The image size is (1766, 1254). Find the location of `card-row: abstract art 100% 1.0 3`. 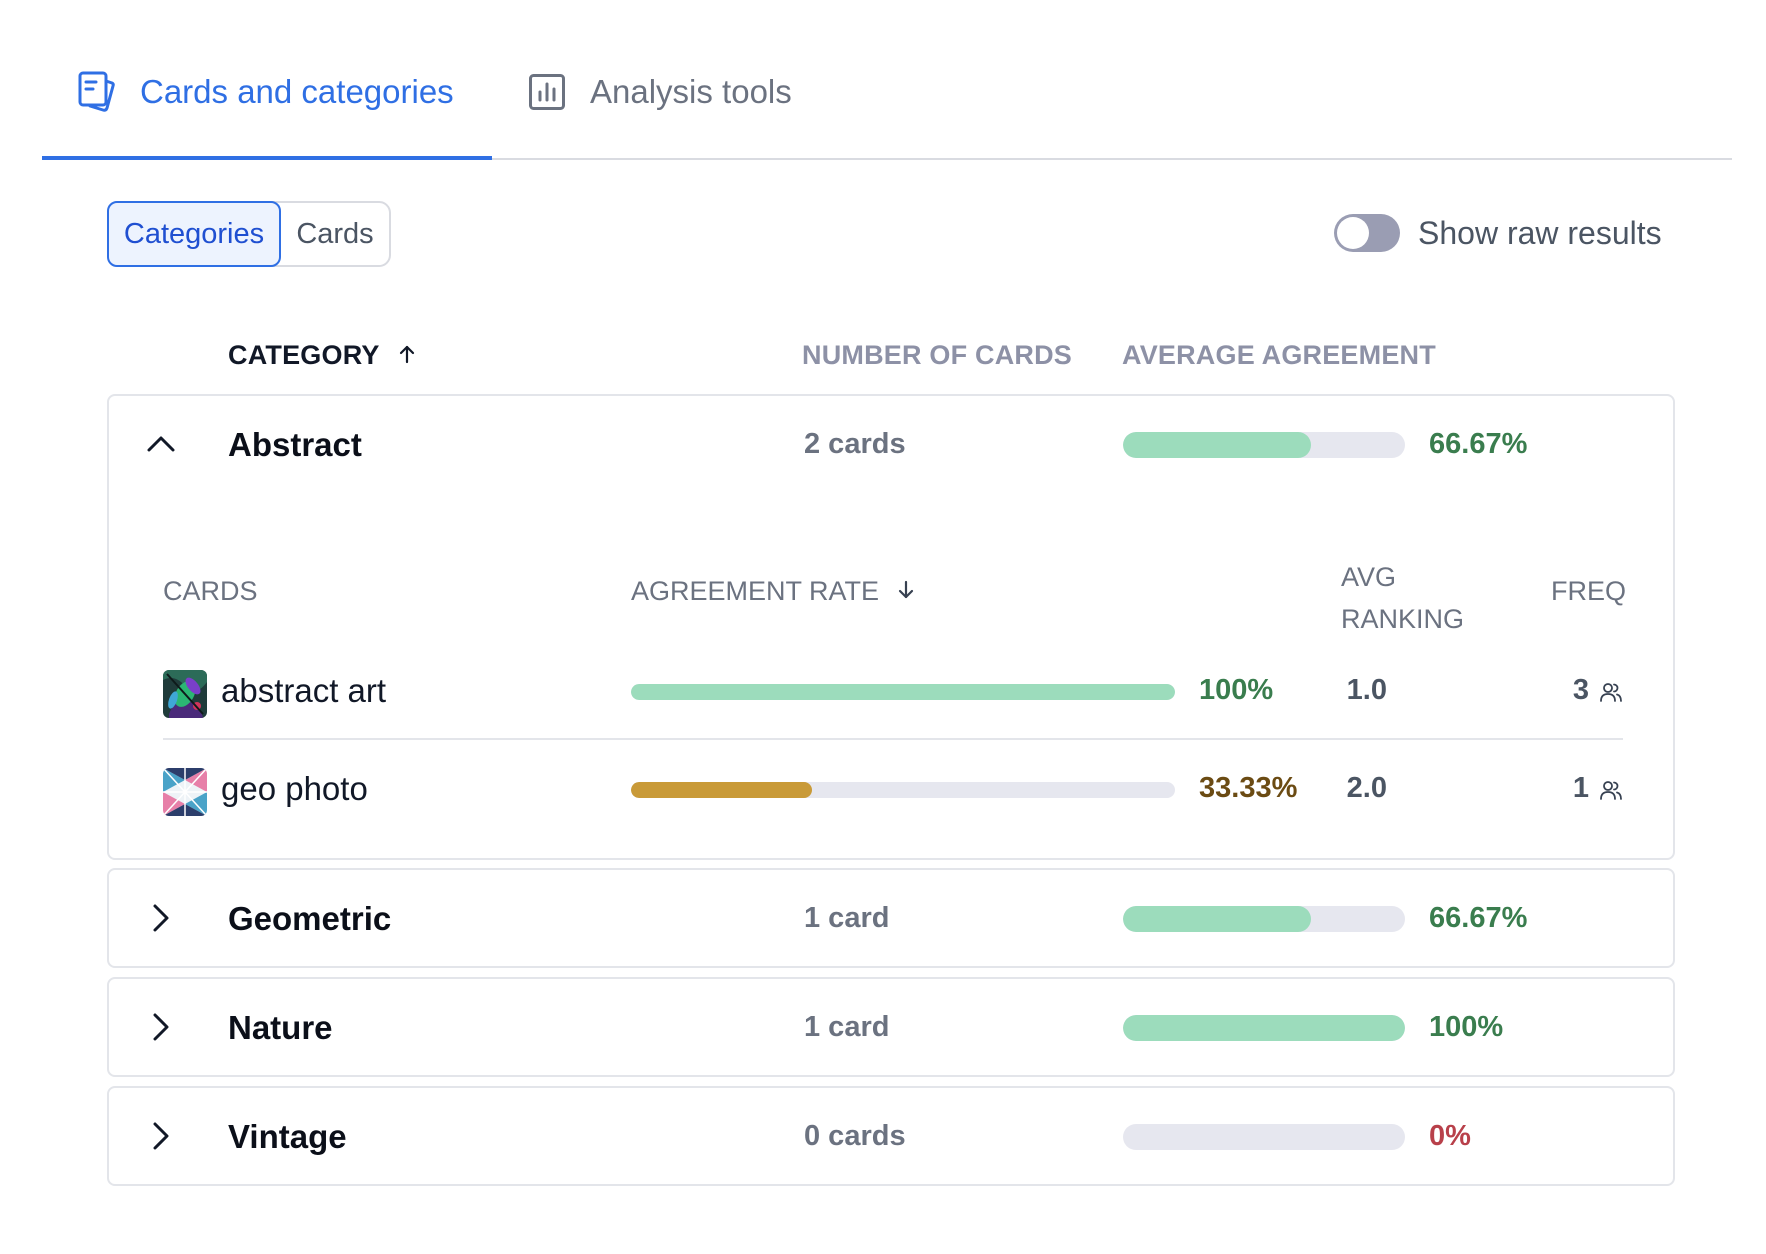

card-row: abstract art 100% 1.0 3 is located at coordinates (893, 692).